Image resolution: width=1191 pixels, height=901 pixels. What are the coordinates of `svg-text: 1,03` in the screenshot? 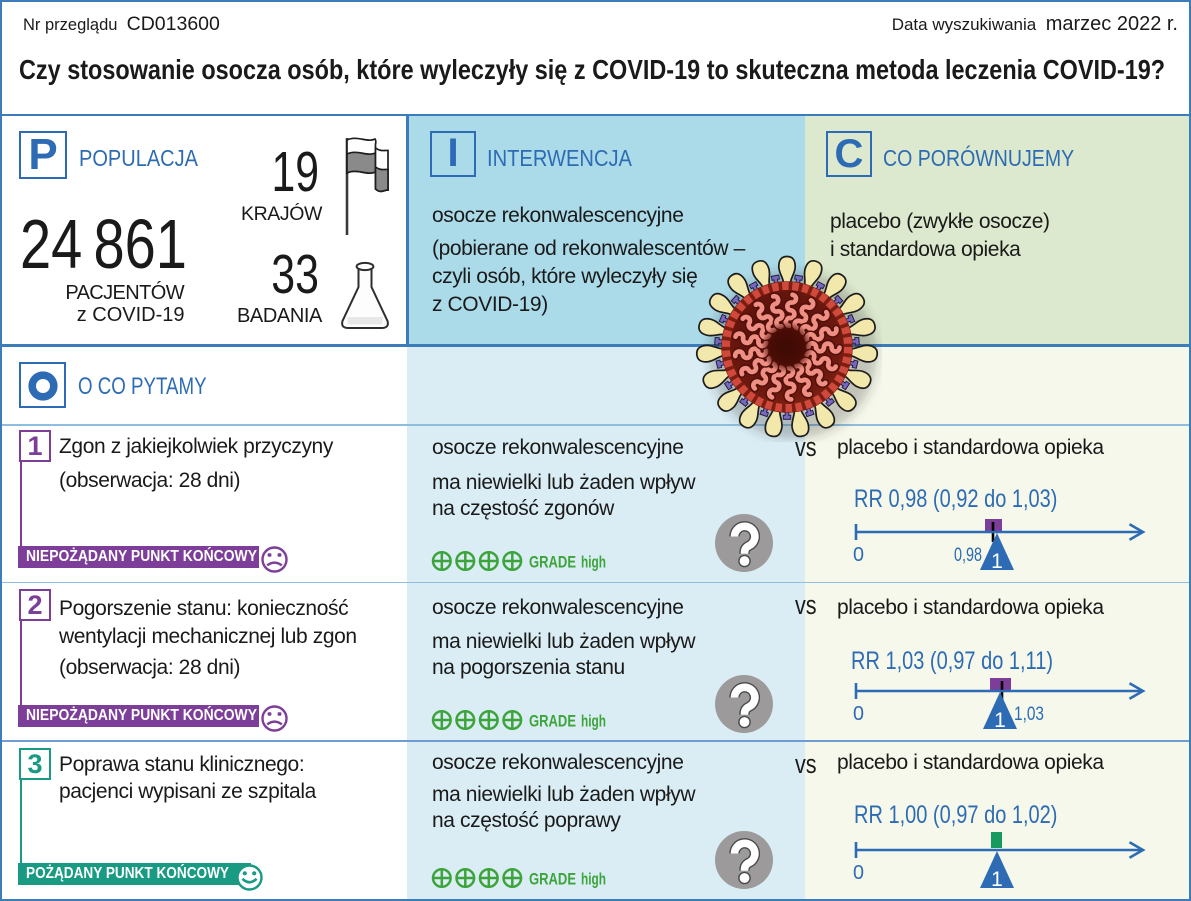 It's located at (1029, 714).